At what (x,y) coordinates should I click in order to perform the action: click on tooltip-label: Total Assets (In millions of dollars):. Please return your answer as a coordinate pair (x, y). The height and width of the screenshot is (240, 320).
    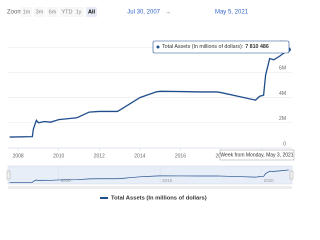
    Looking at the image, I should click on (202, 47).